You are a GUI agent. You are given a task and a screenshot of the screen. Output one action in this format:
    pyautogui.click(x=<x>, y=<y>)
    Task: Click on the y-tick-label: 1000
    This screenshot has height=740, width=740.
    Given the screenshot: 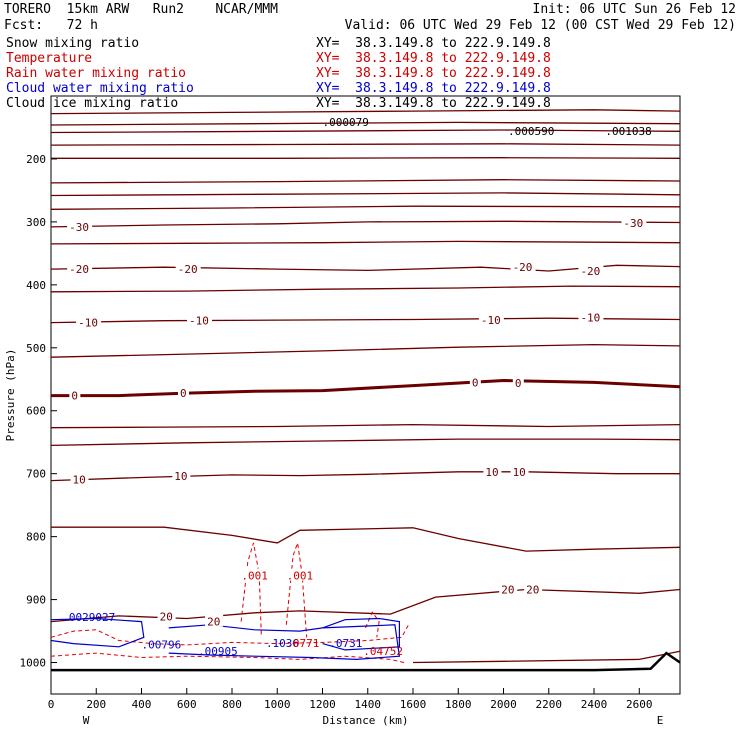 What is the action you would take?
    pyautogui.click(x=33, y=663)
    